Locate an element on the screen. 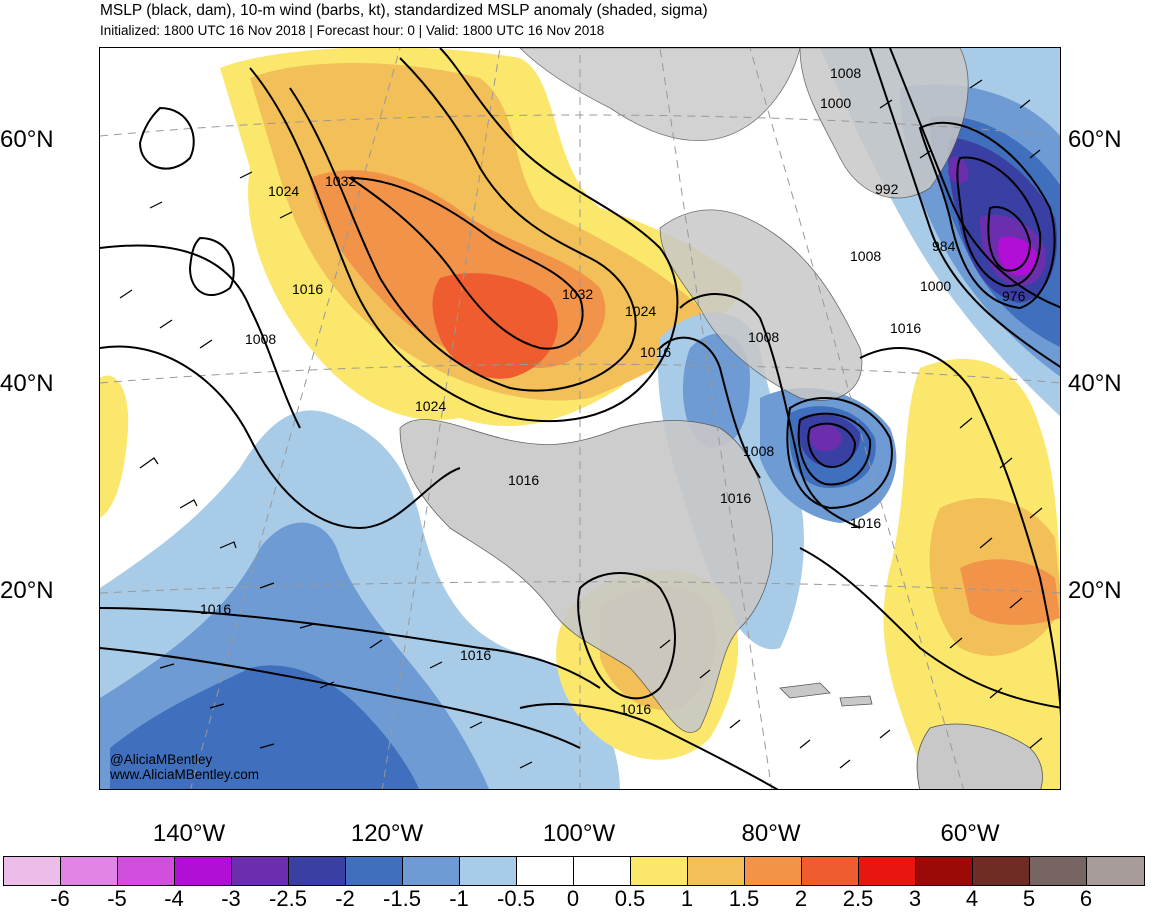 The image size is (1160, 912). land-arctic is located at coordinates (660, 95).